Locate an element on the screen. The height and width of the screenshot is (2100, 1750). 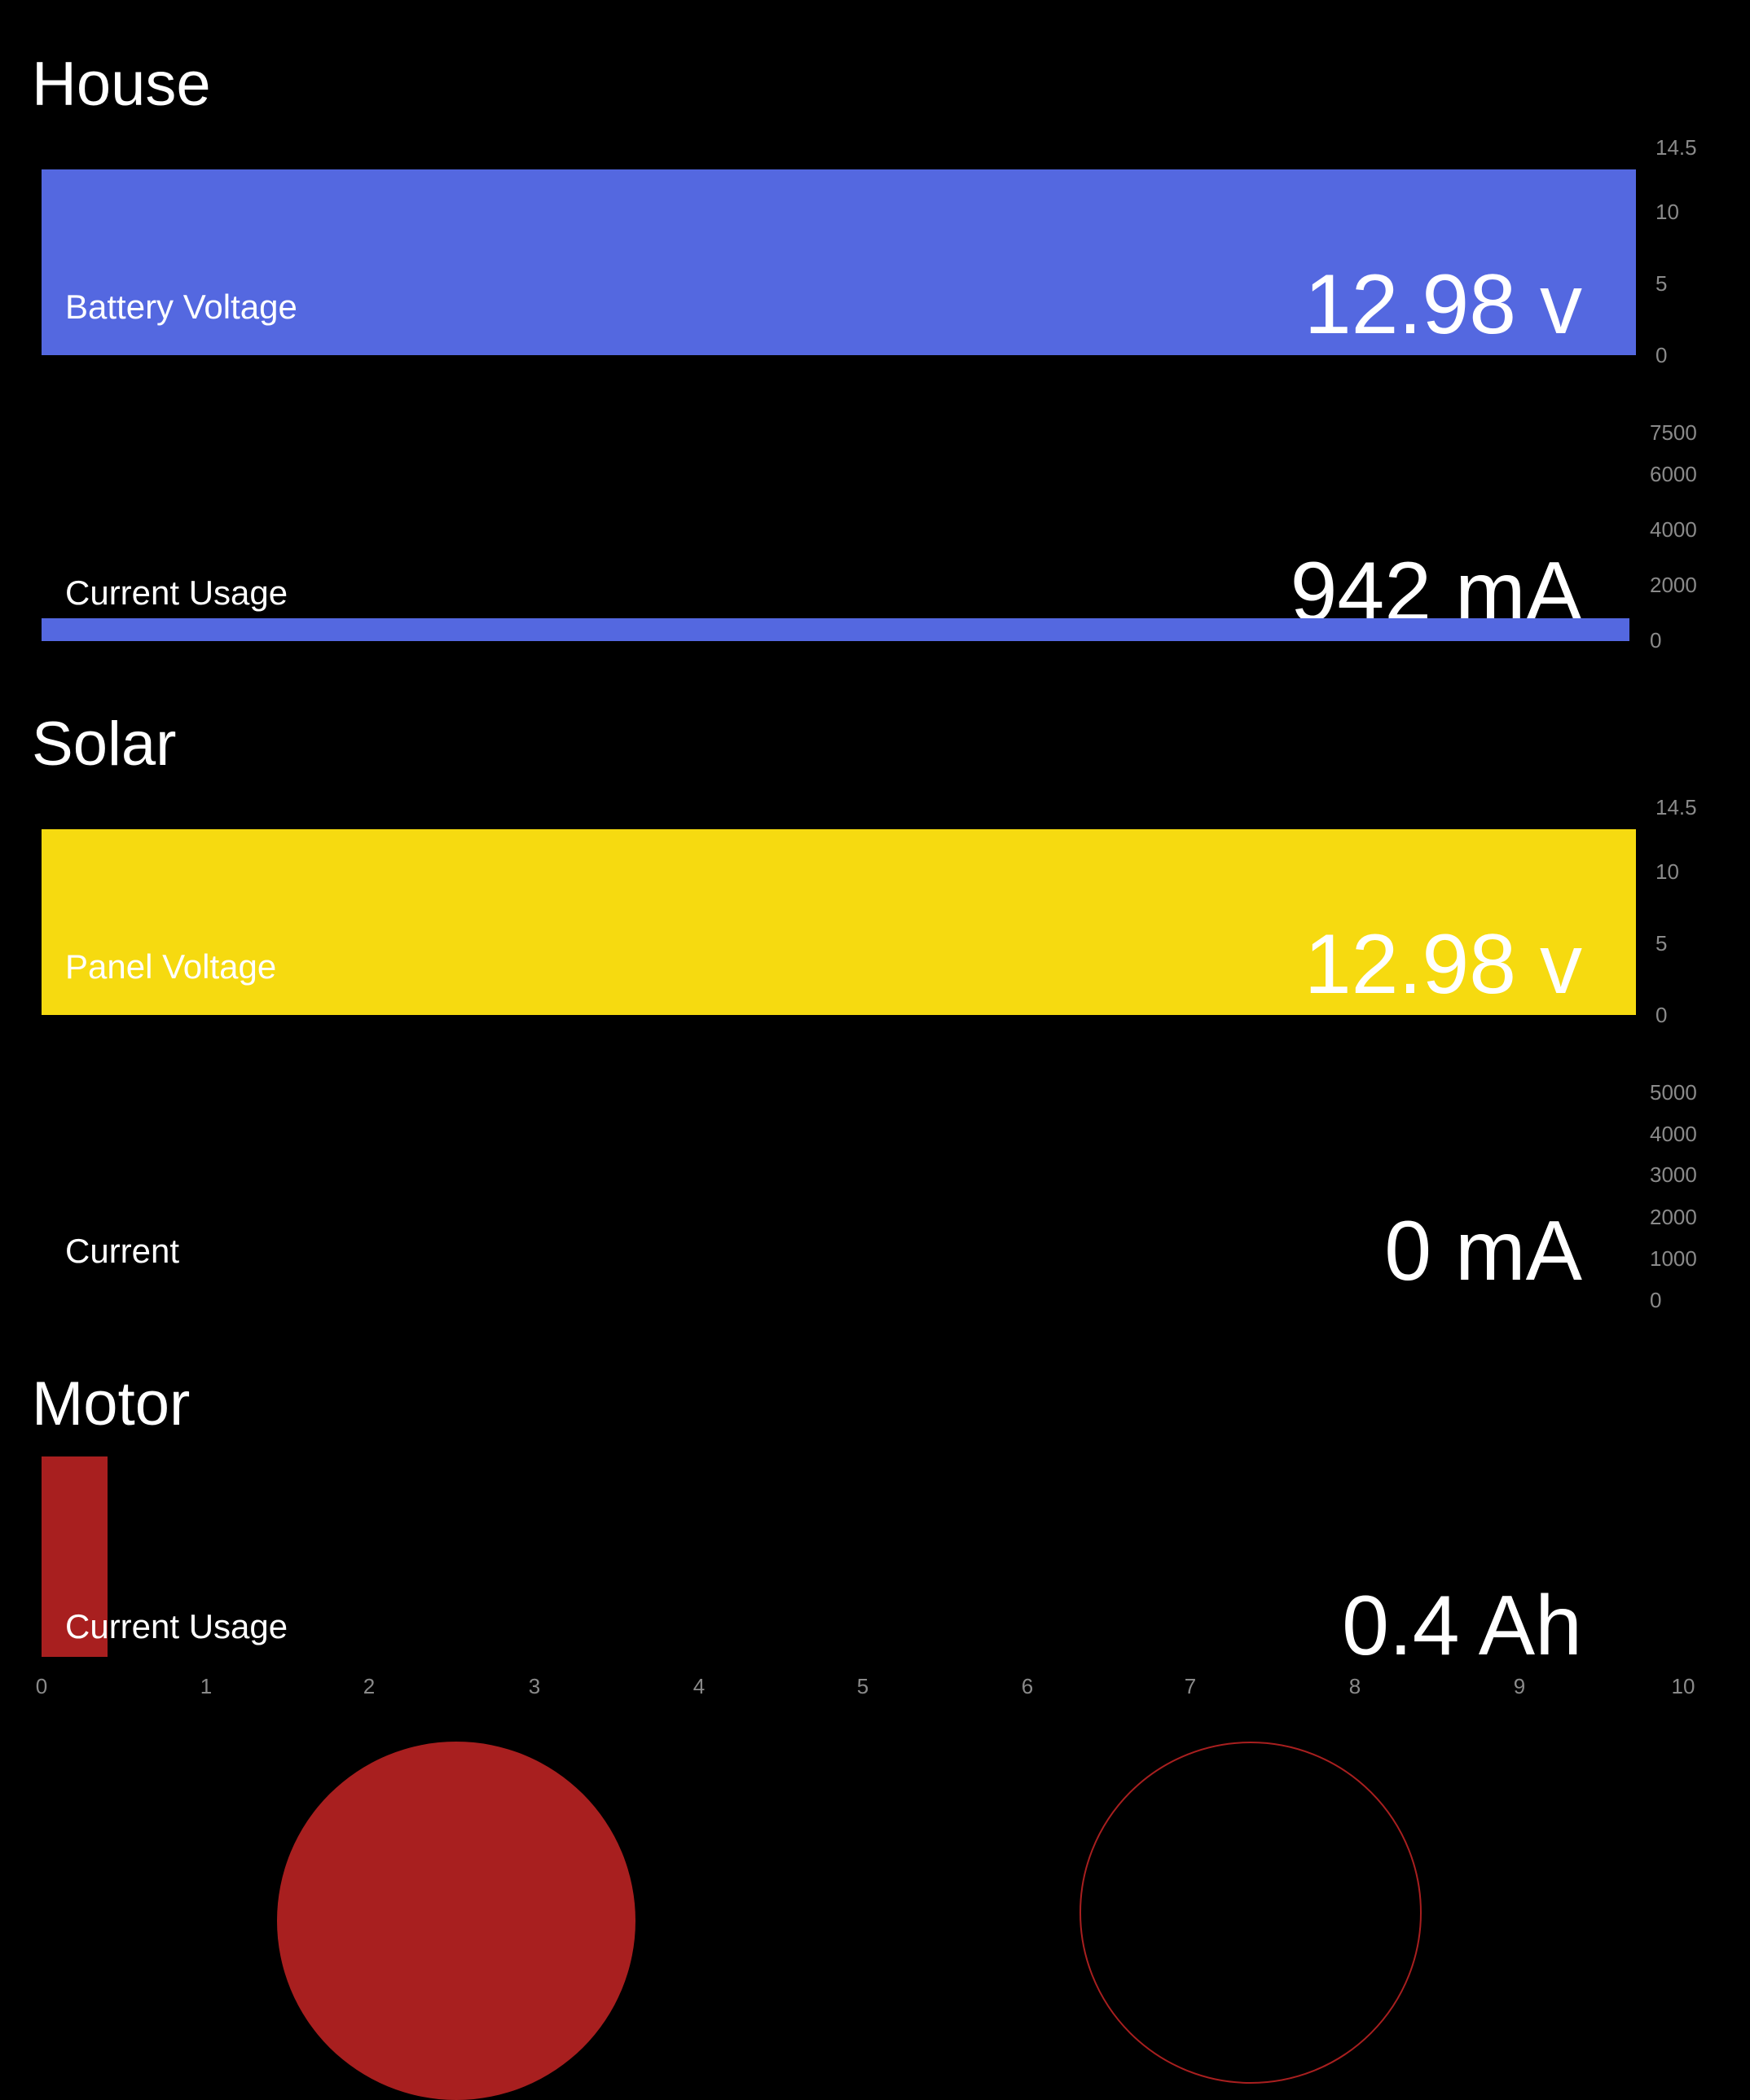
motor-x-tick: 7 is located at coordinates (1190, 1686).